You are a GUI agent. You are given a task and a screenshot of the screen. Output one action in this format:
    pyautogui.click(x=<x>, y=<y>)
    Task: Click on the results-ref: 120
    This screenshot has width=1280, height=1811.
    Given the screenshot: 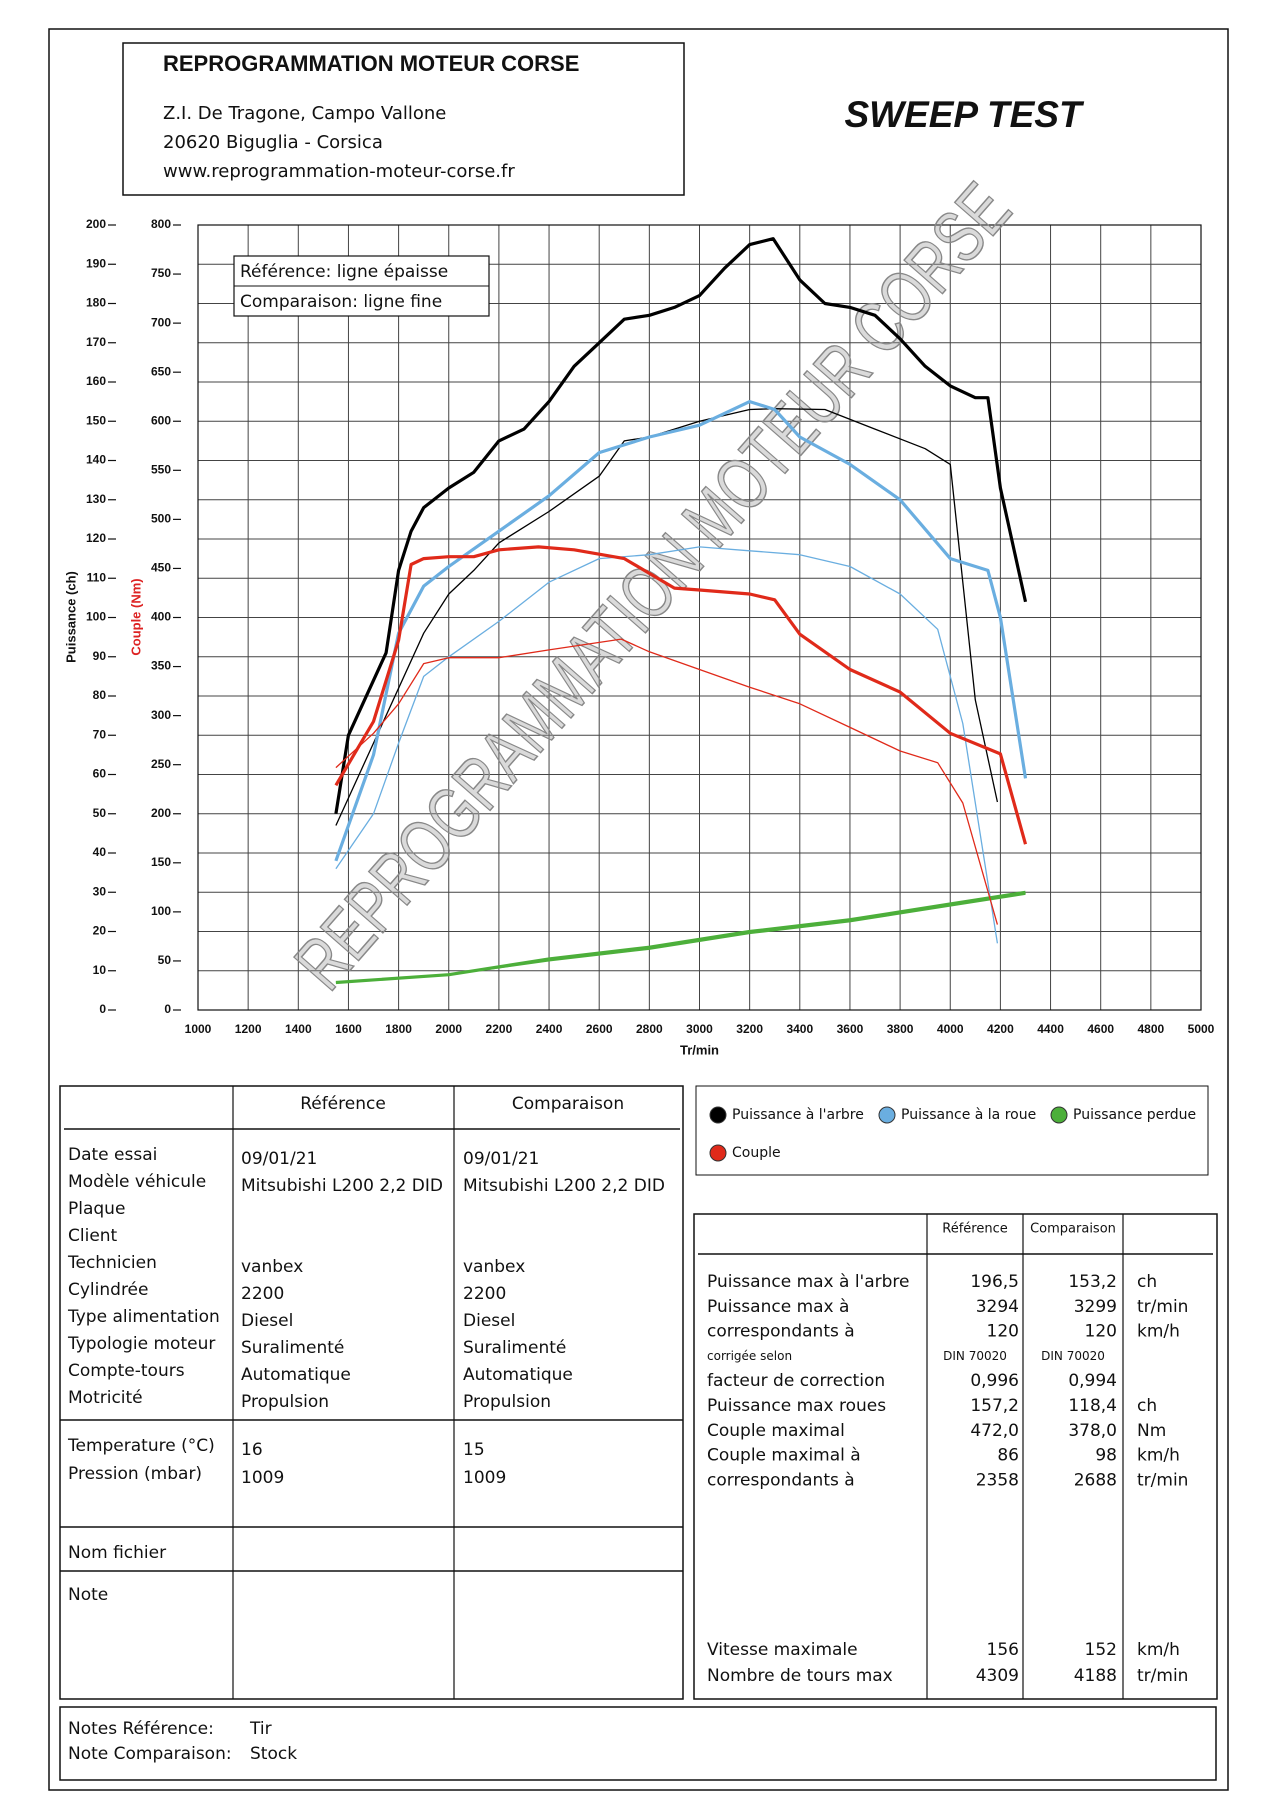 What is the action you would take?
    pyautogui.click(x=1003, y=1332)
    